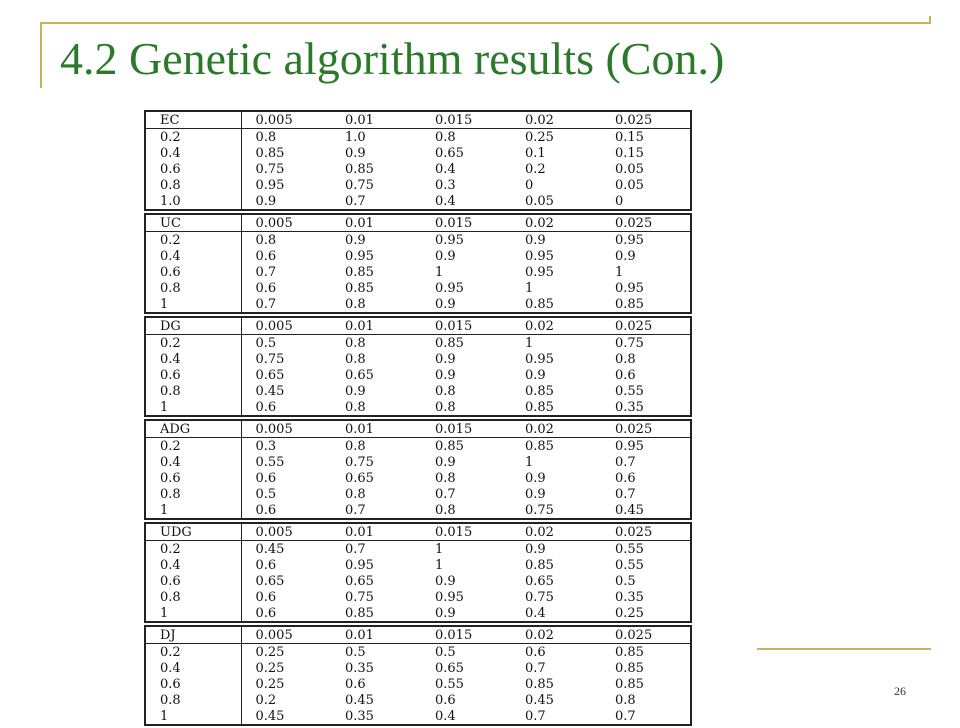 This screenshot has height=728, width=960. What do you see at coordinates (930, 20) in the screenshot?
I see `decorative-right-tick` at bounding box center [930, 20].